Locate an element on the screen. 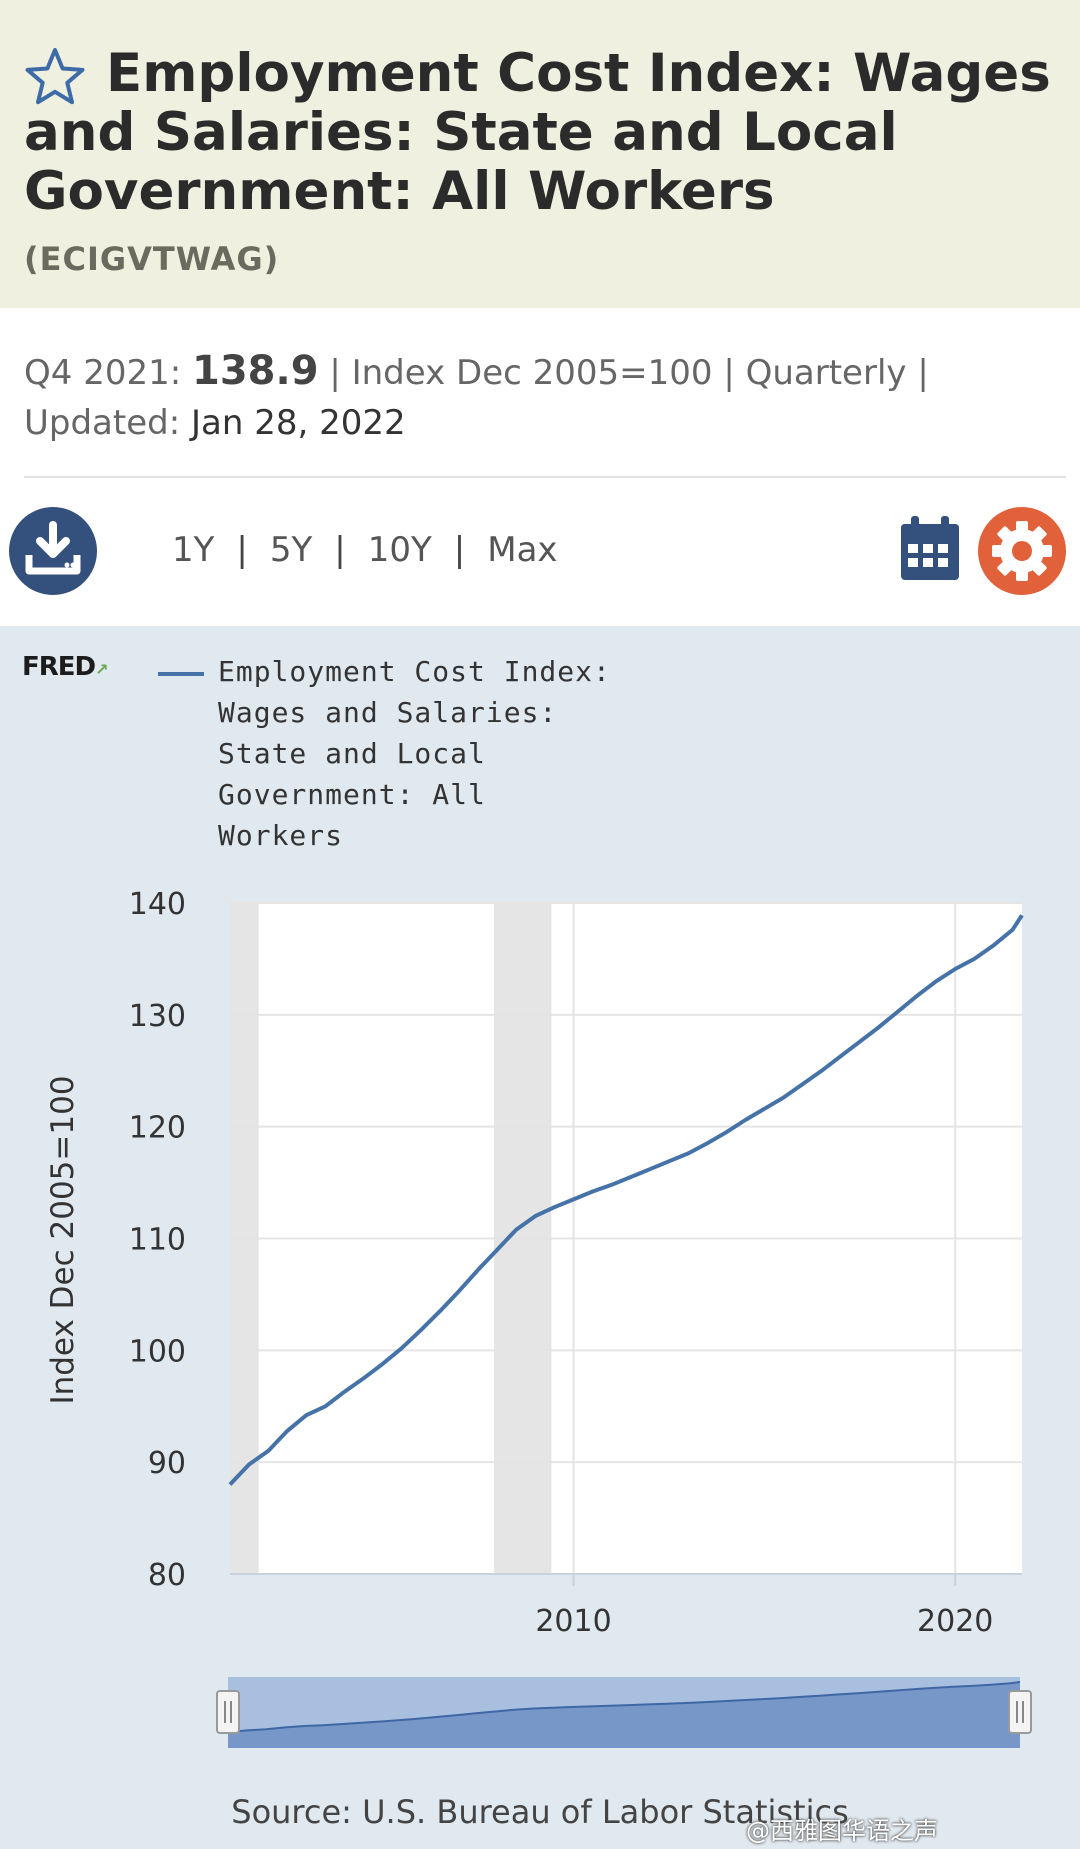 The width and height of the screenshot is (1080, 1849). y-tick-label: 80 is located at coordinates (167, 1575).